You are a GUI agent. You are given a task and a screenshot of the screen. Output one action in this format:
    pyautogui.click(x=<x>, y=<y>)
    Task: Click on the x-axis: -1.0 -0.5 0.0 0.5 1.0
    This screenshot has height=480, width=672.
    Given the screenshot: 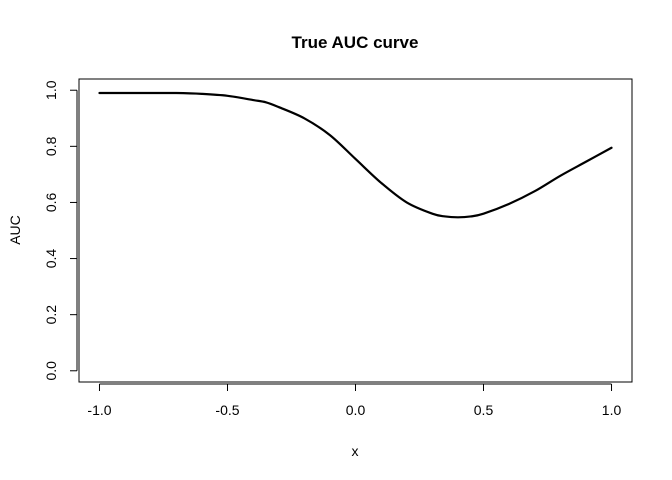 What is the action you would take?
    pyautogui.click(x=354, y=400)
    